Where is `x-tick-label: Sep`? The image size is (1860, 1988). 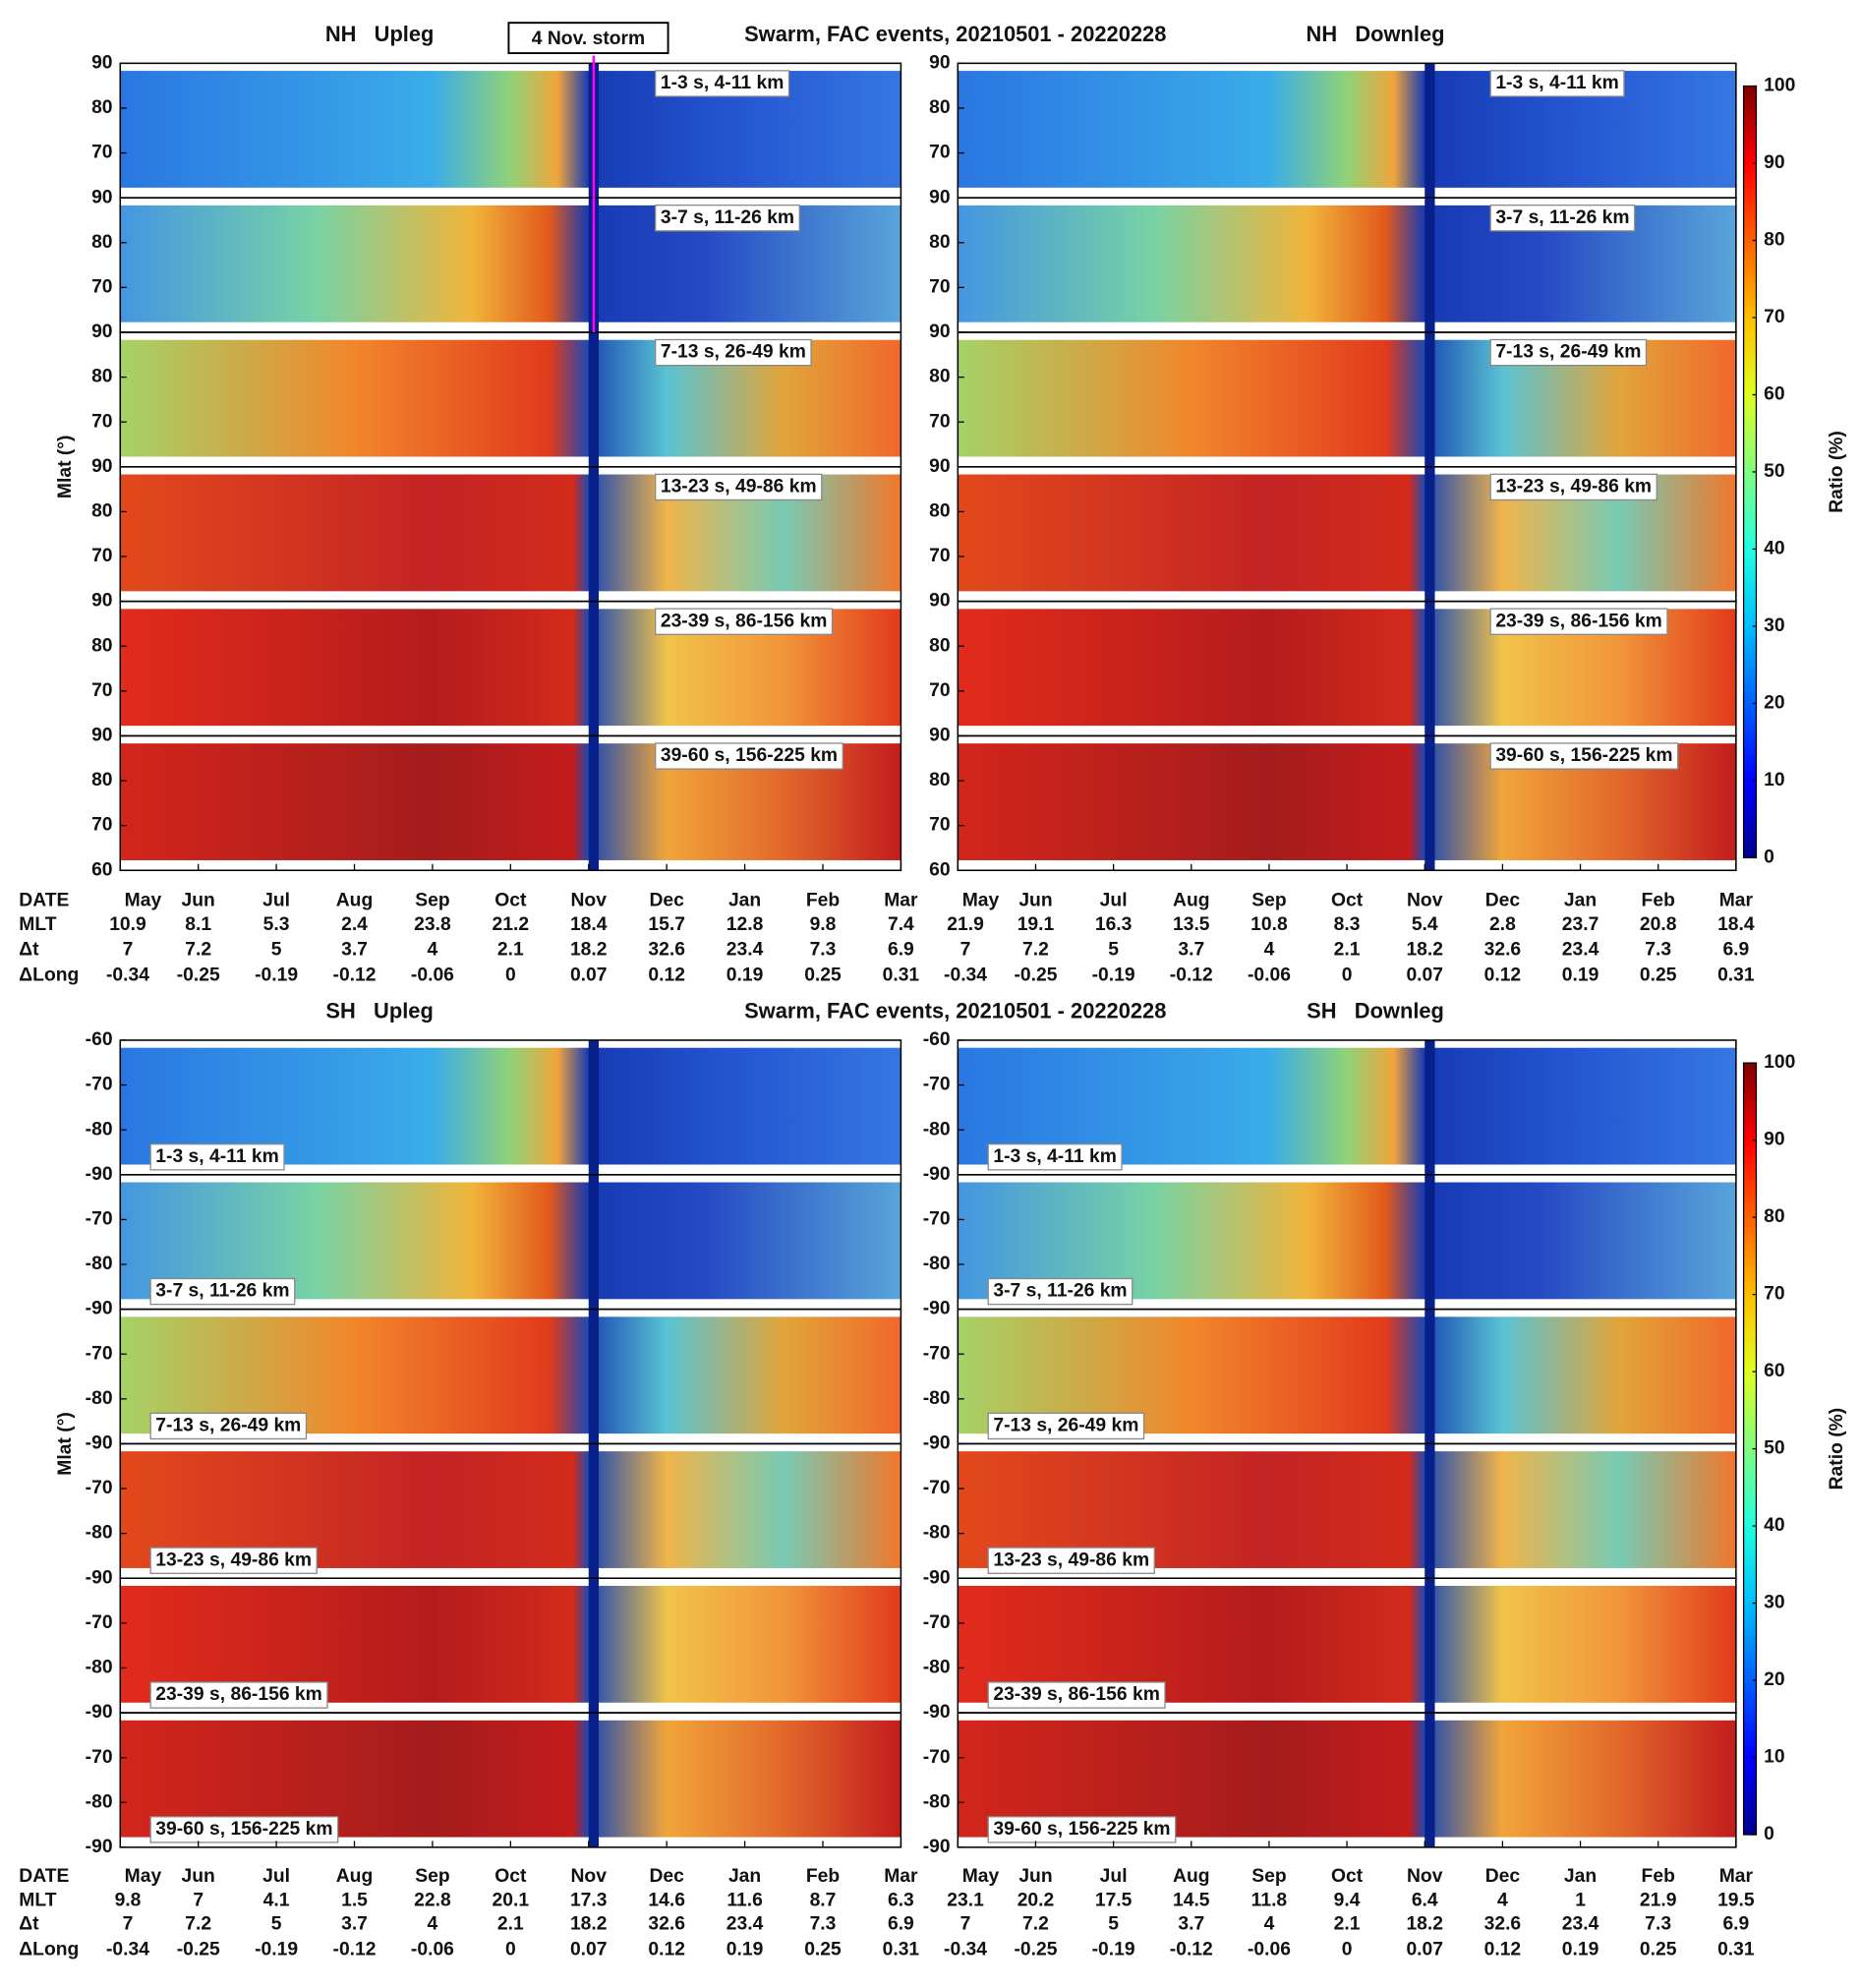 x-tick-label: Sep is located at coordinates (1268, 900).